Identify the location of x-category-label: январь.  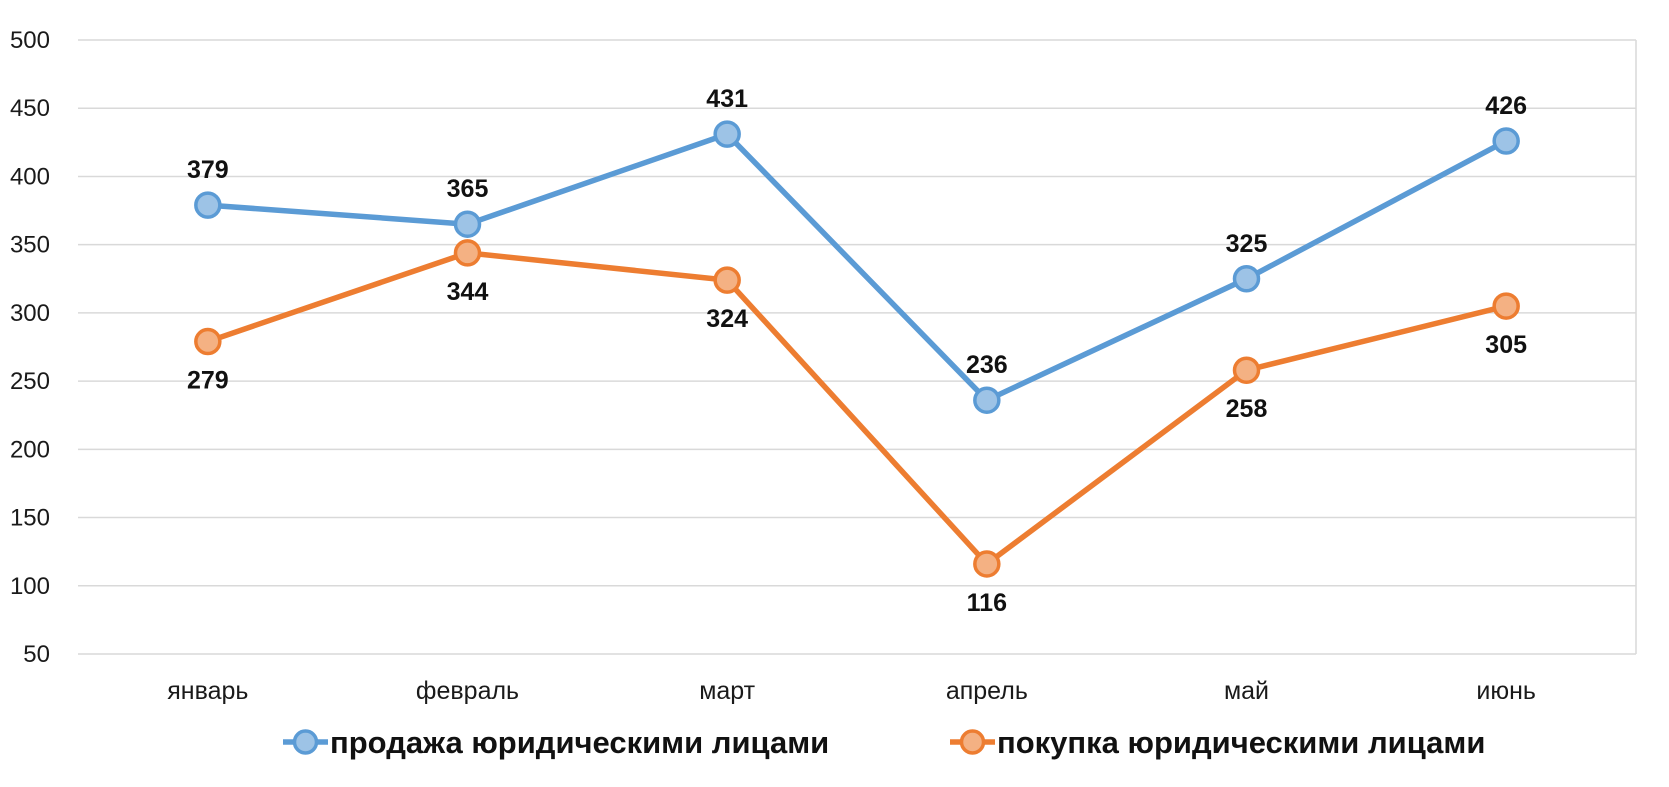
(207, 691).